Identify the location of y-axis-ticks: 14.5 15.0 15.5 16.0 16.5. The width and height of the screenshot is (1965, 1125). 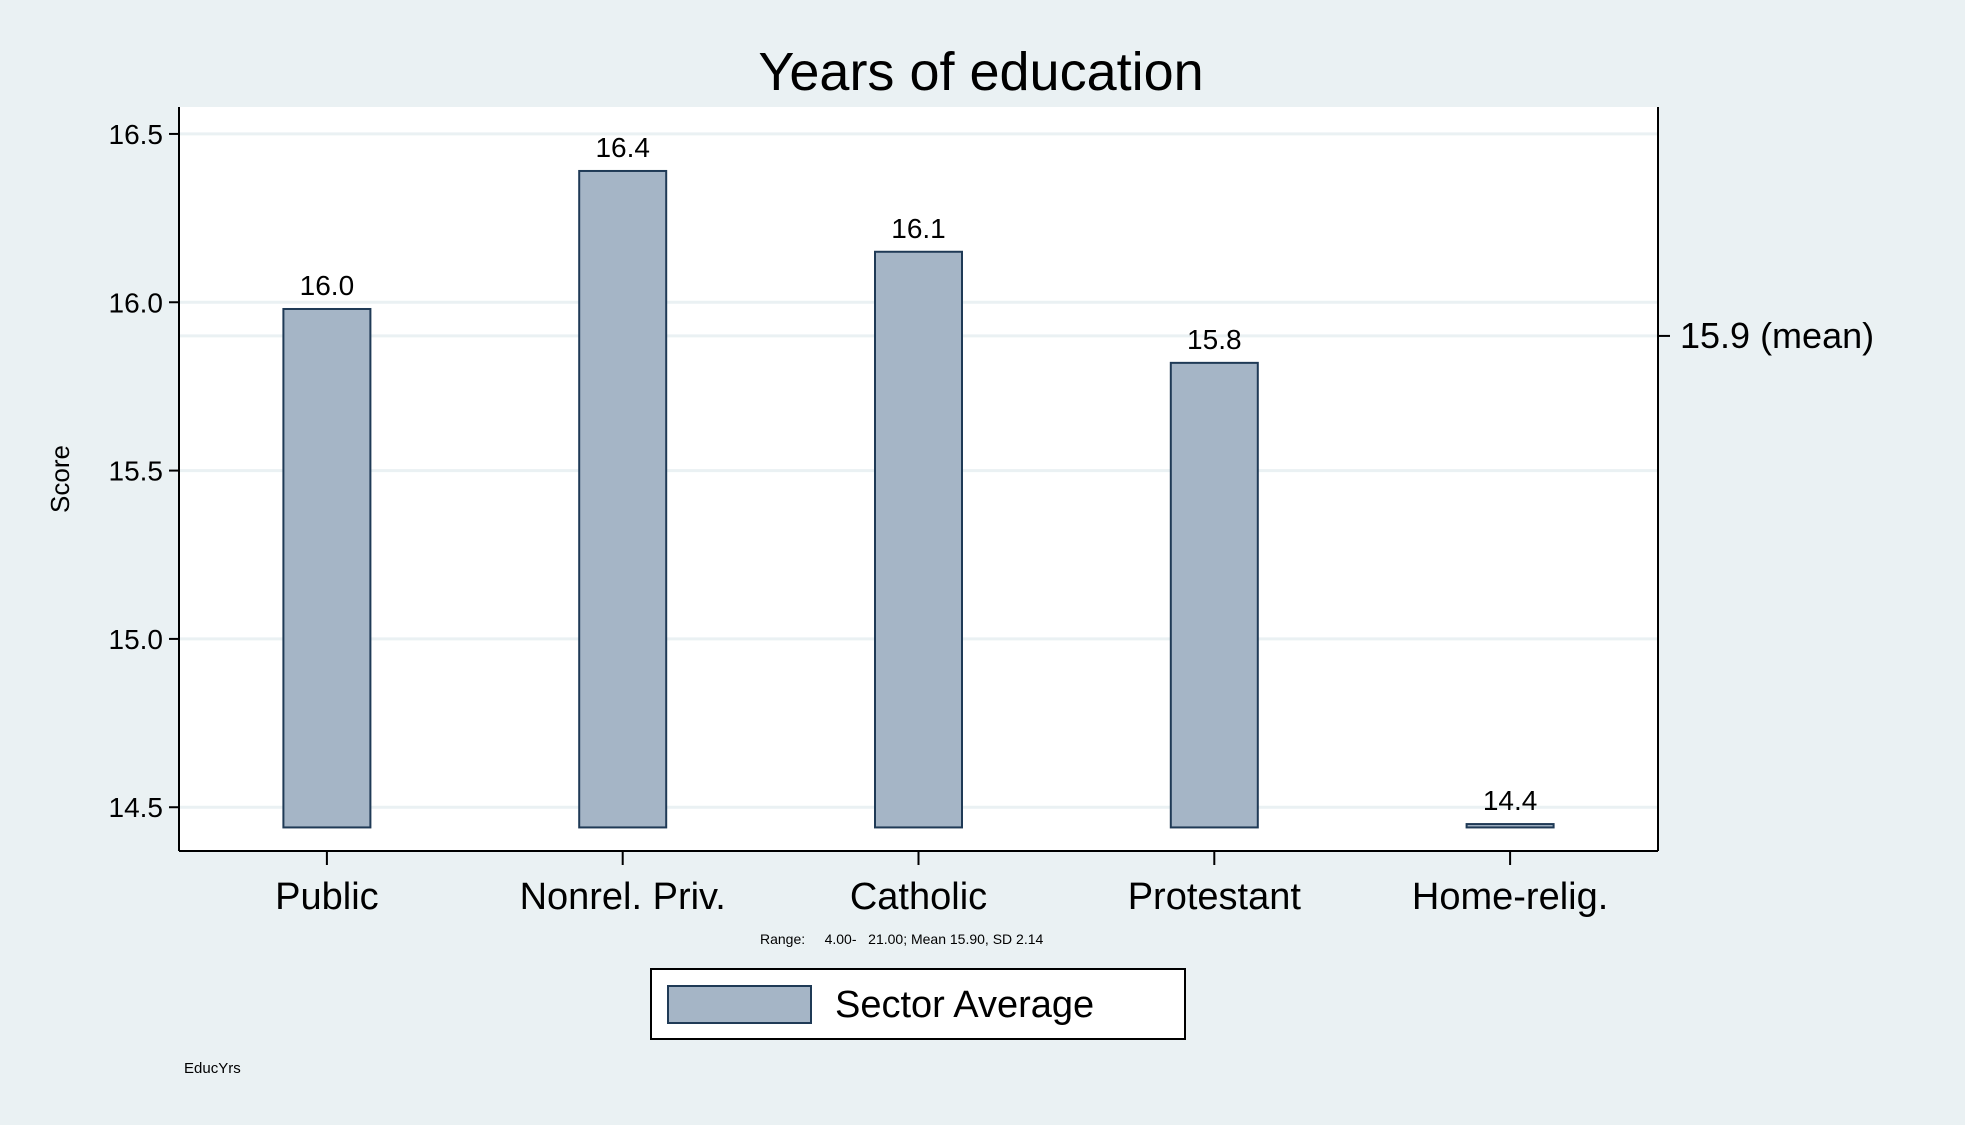
(144, 471).